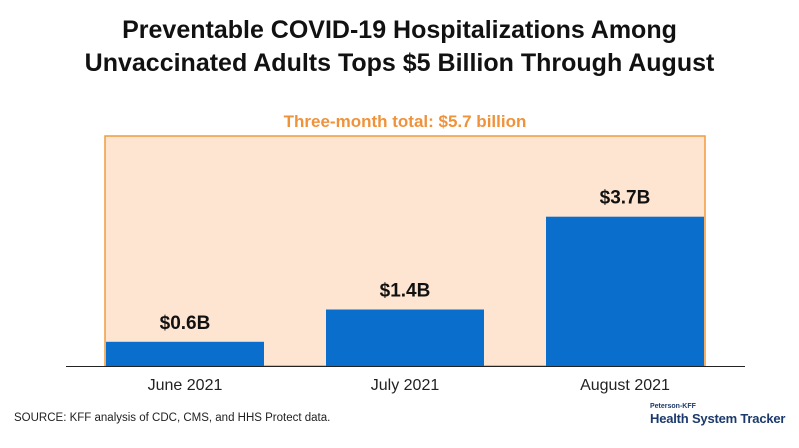  I want to click on x-tick-label-1: July 2021, so click(405, 385).